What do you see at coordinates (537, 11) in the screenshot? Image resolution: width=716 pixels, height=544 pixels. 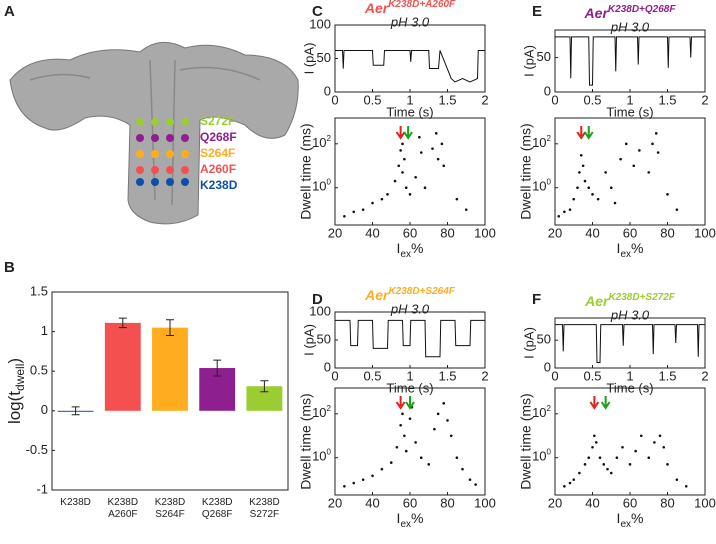 I see `panel-label: E` at bounding box center [537, 11].